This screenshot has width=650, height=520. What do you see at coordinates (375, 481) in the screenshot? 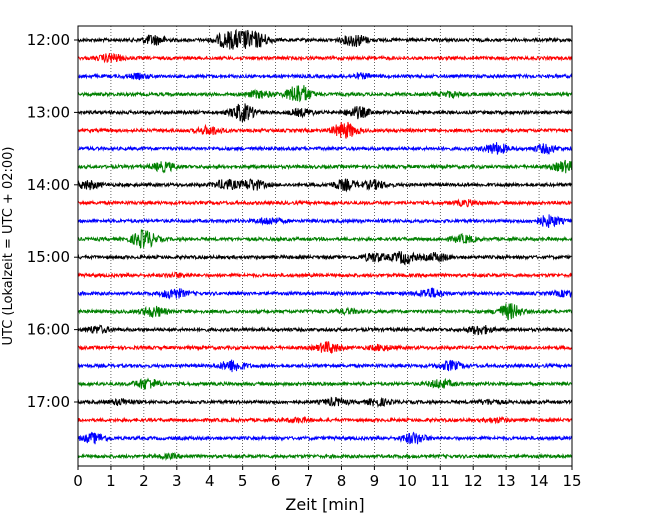
I see `x-tick-label-9: 9` at bounding box center [375, 481].